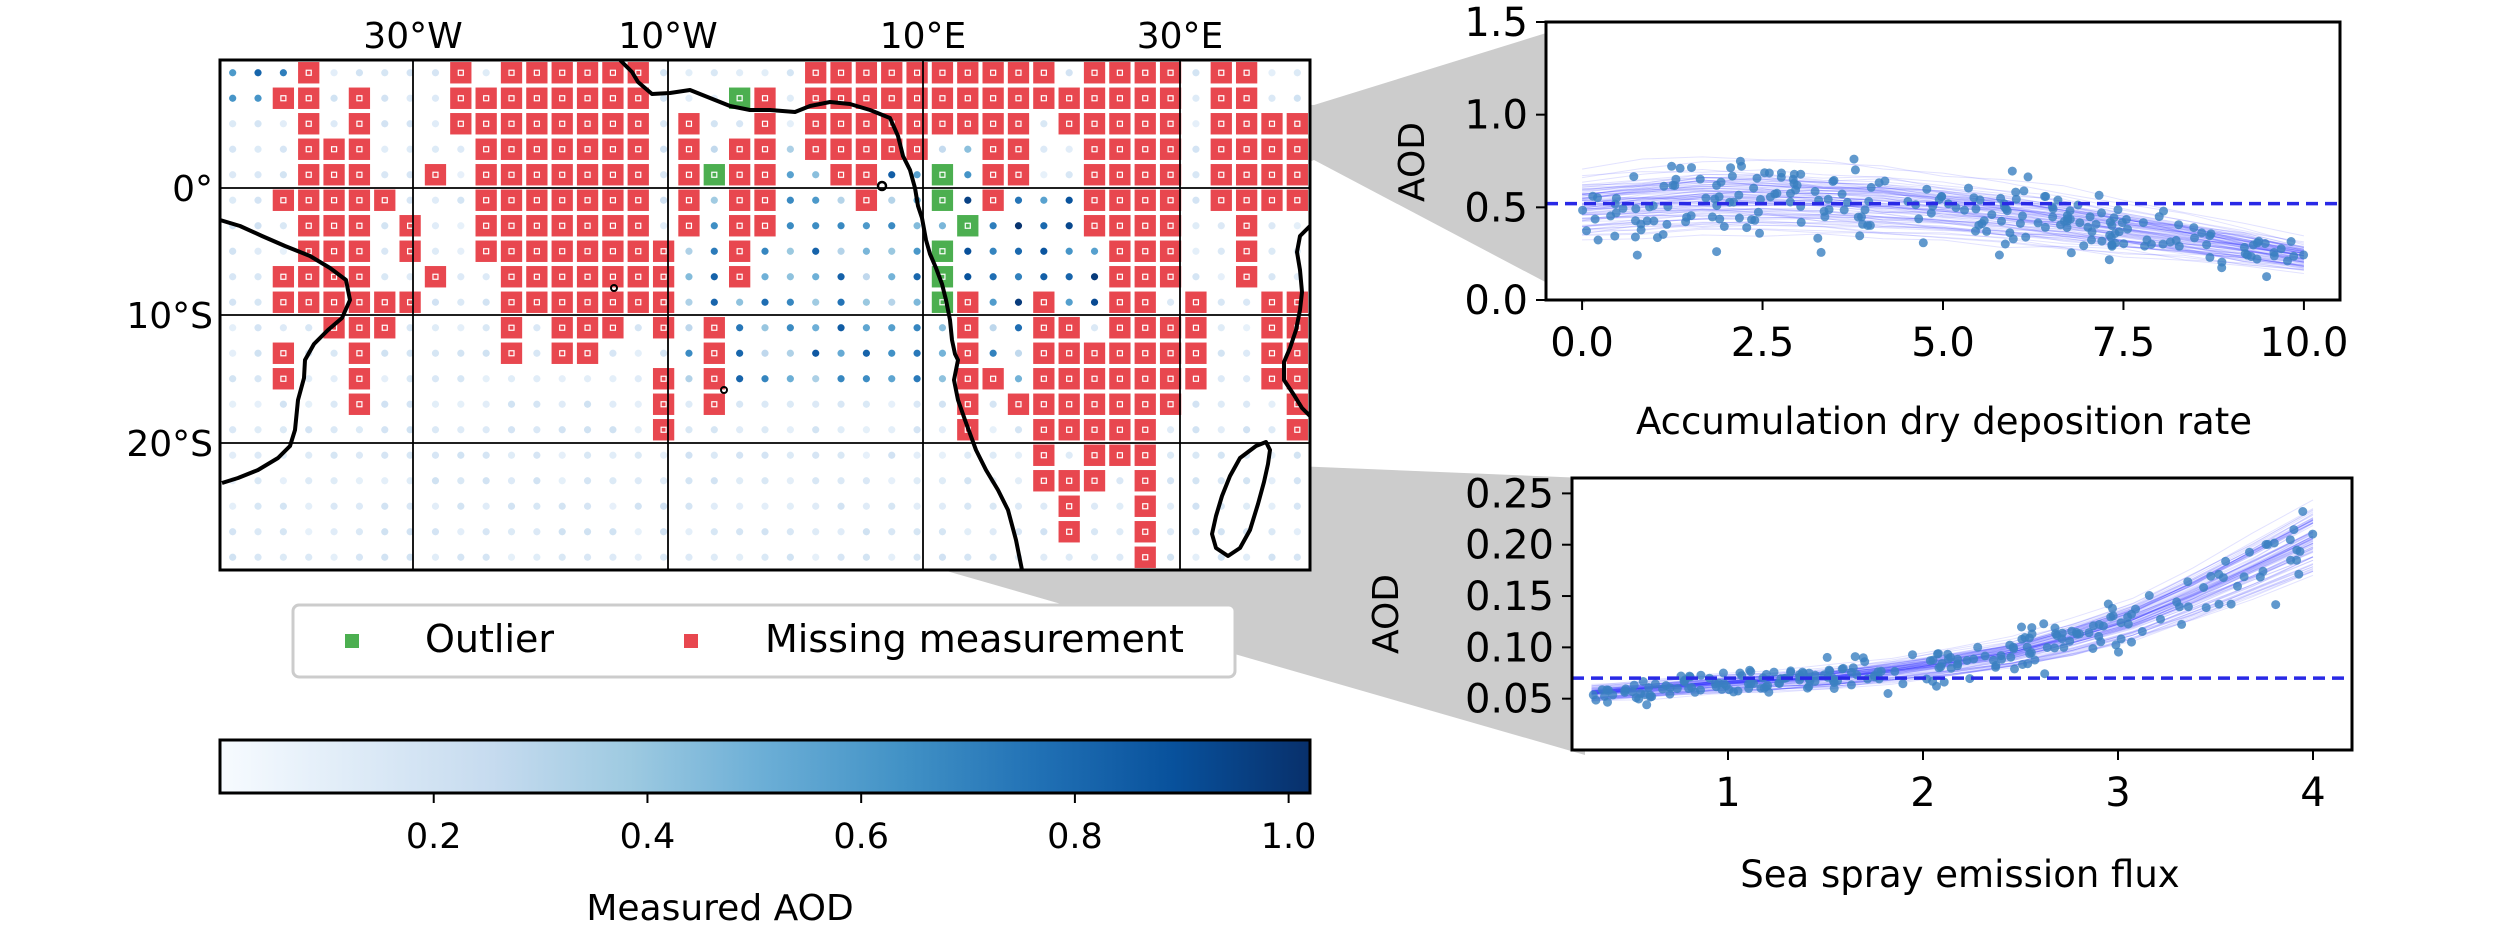 The width and height of the screenshot is (2500, 930). What do you see at coordinates (942, 175) in the screenshot?
I see `outlier-cell` at bounding box center [942, 175].